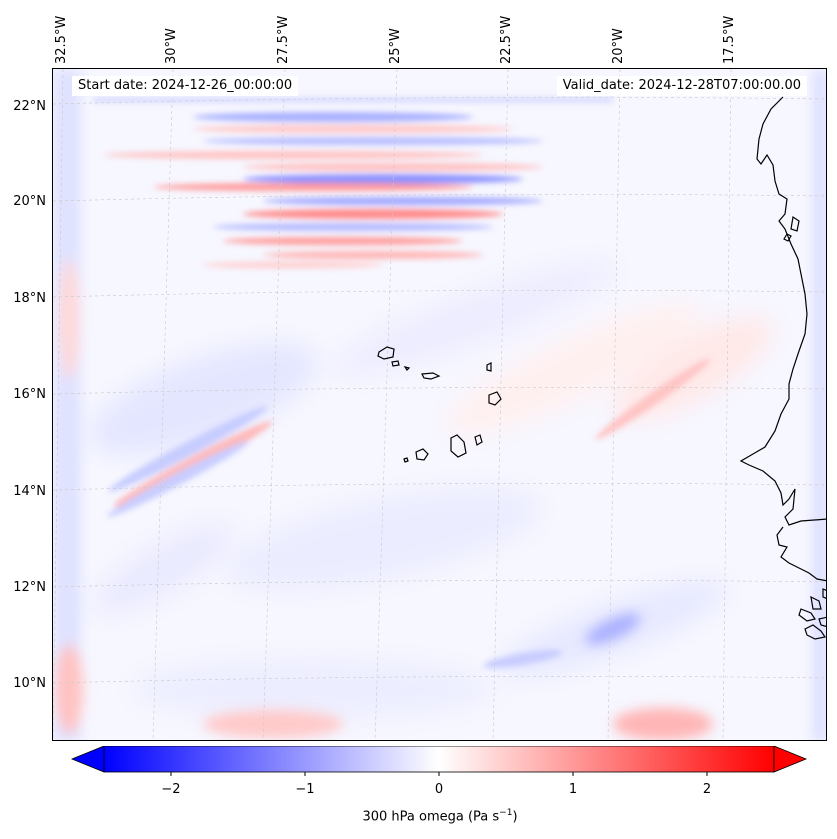 The height and width of the screenshot is (839, 837). Describe the element at coordinates (618, 46) in the screenshot. I see `lon-label-20w: 20°W` at that location.